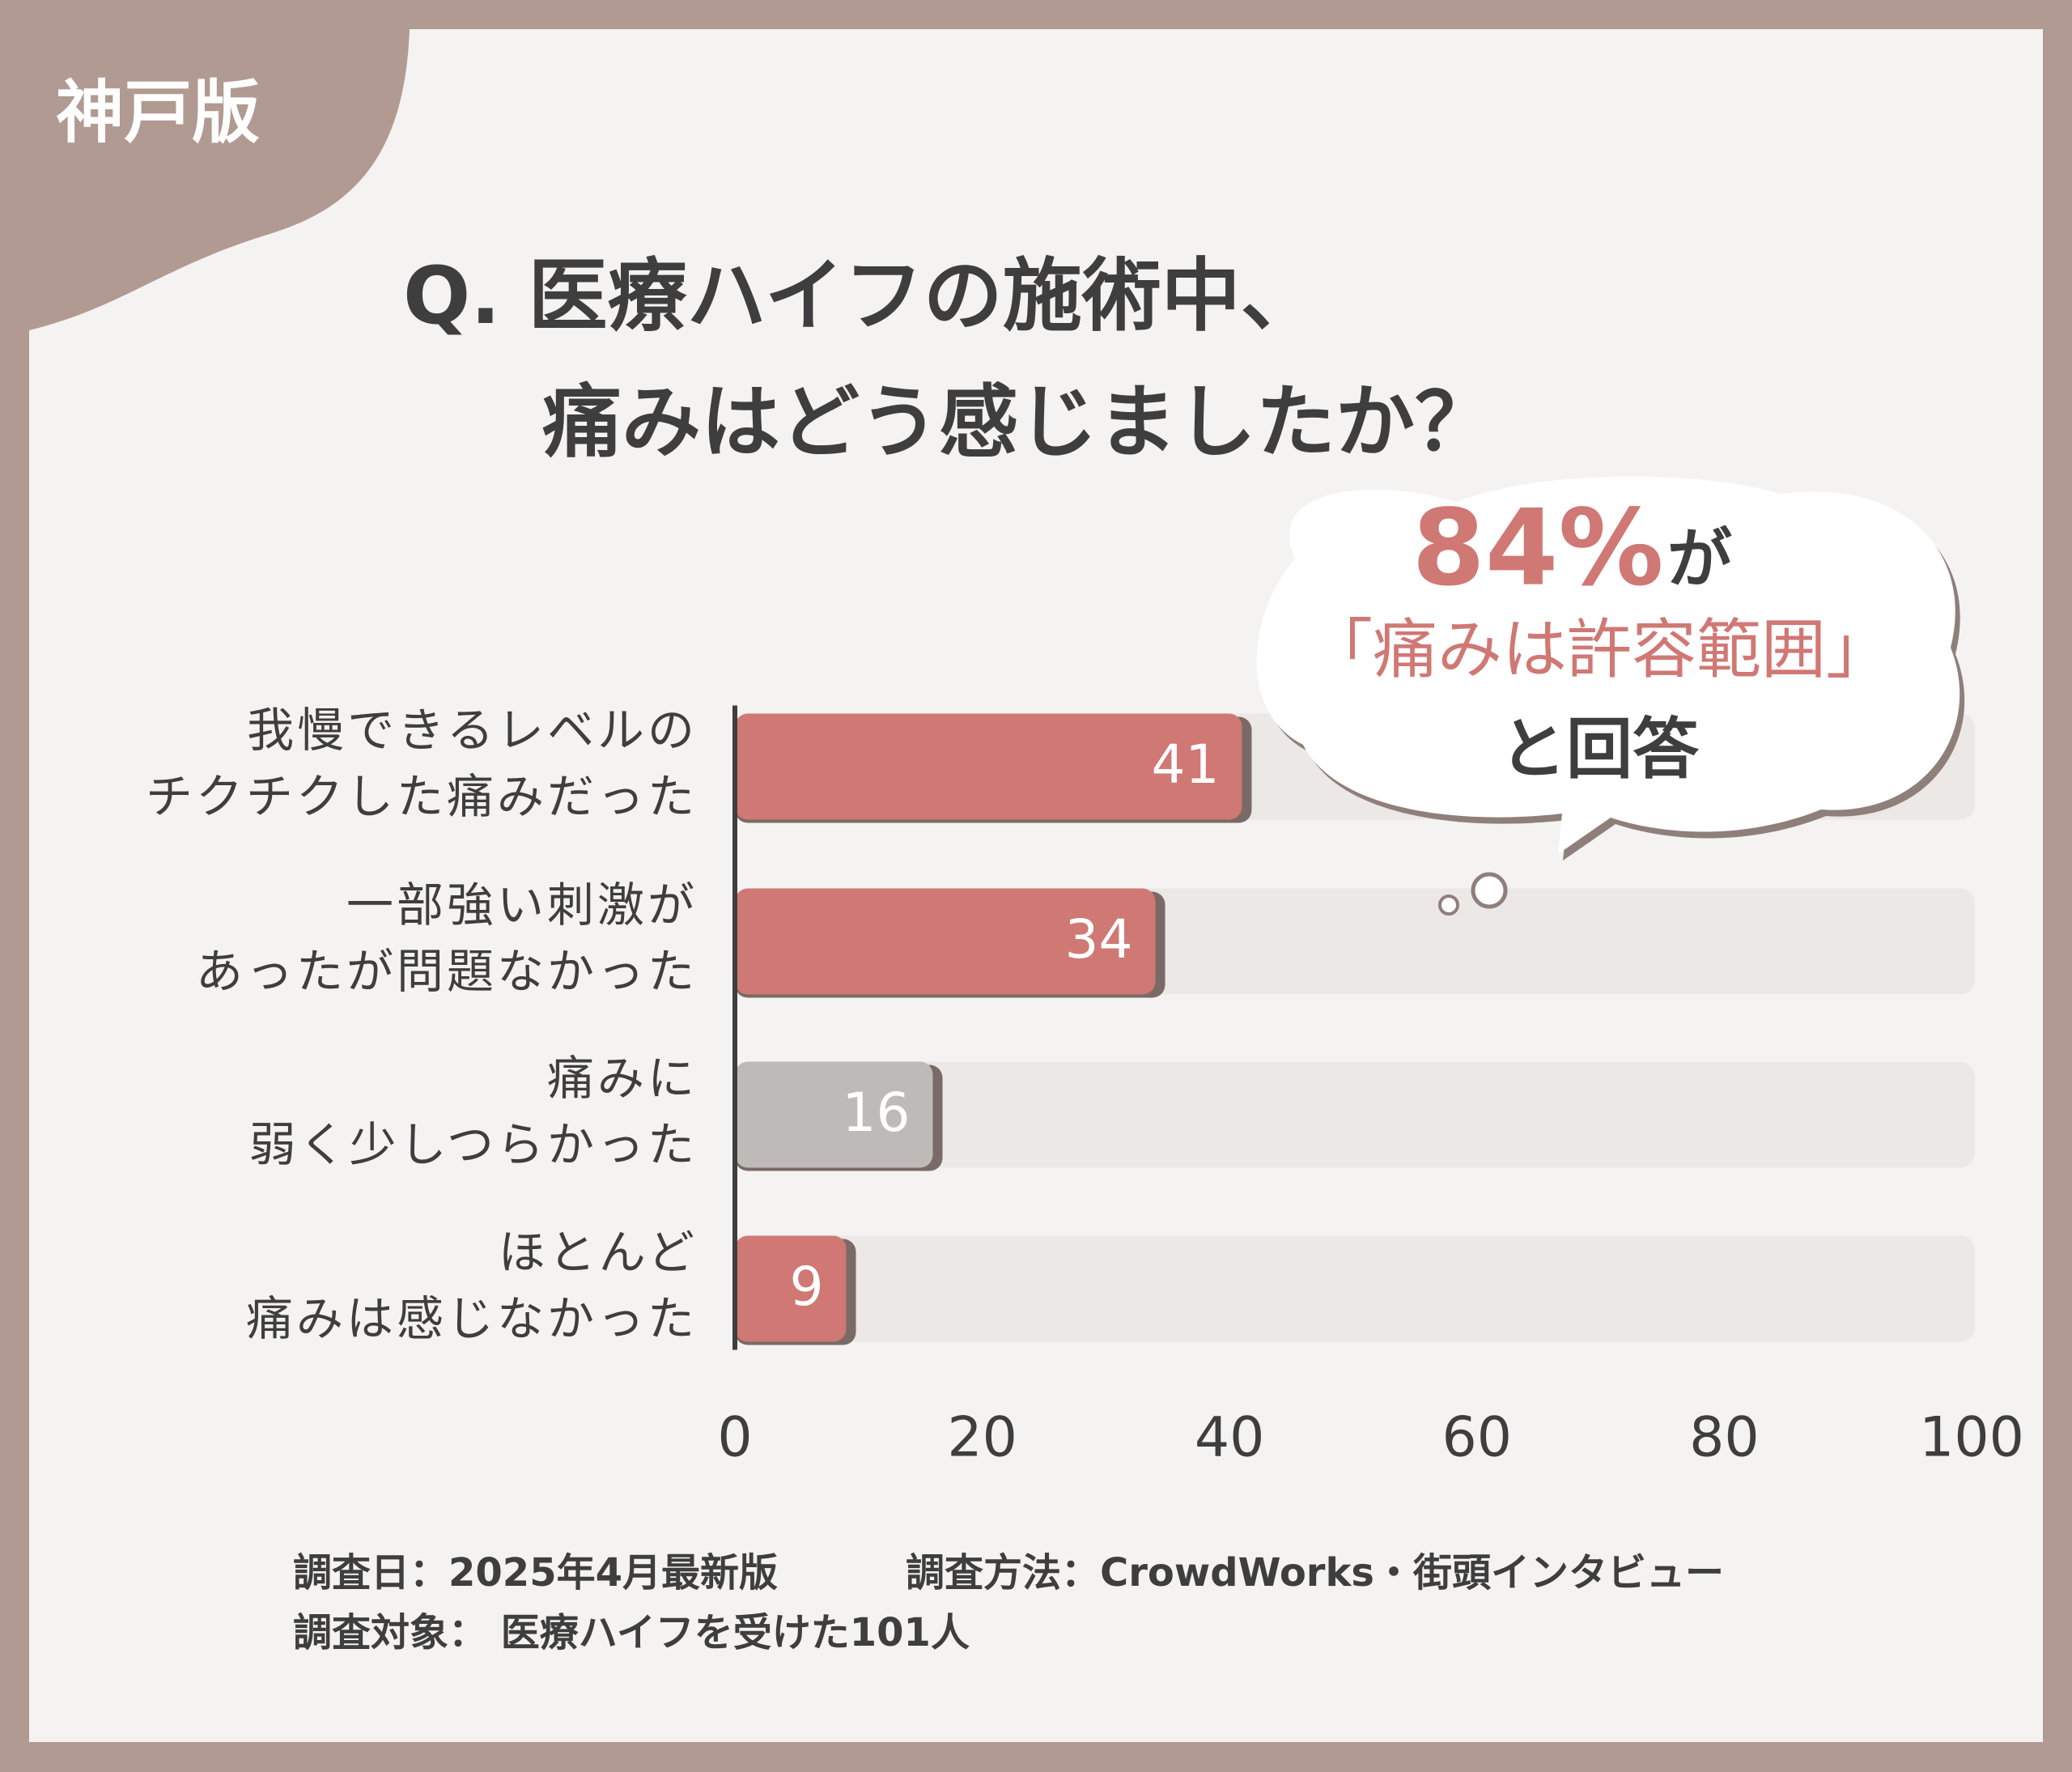  What do you see at coordinates (1230, 1438) in the screenshot?
I see `x-tick-label: 40` at bounding box center [1230, 1438].